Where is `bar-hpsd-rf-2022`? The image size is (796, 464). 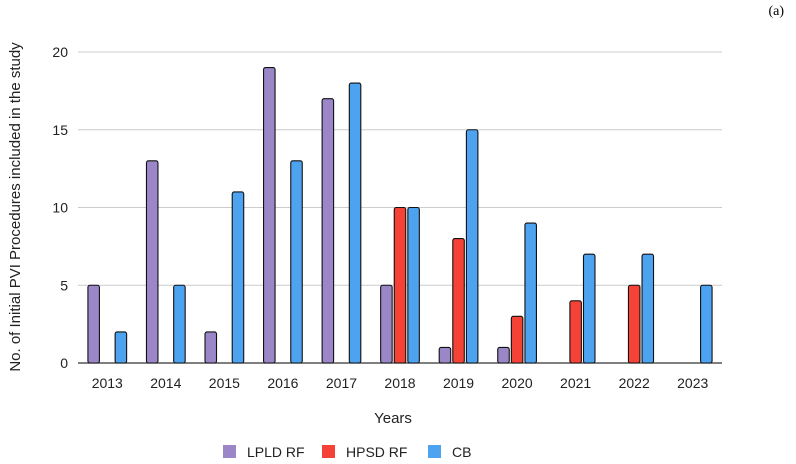
bar-hpsd-rf-2022 is located at coordinates (634, 324).